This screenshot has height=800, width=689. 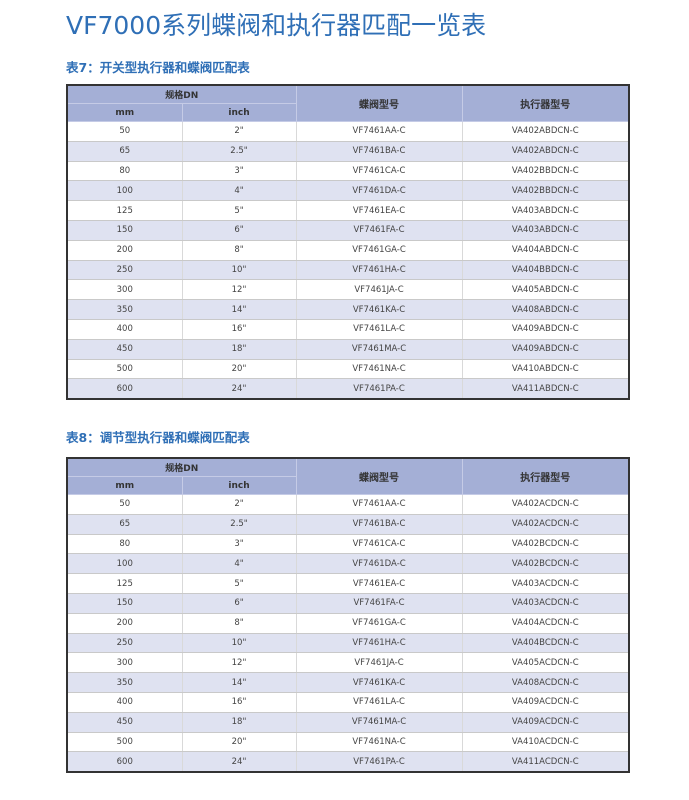 I want to click on cell-inch: 4", so click(x=239, y=191).